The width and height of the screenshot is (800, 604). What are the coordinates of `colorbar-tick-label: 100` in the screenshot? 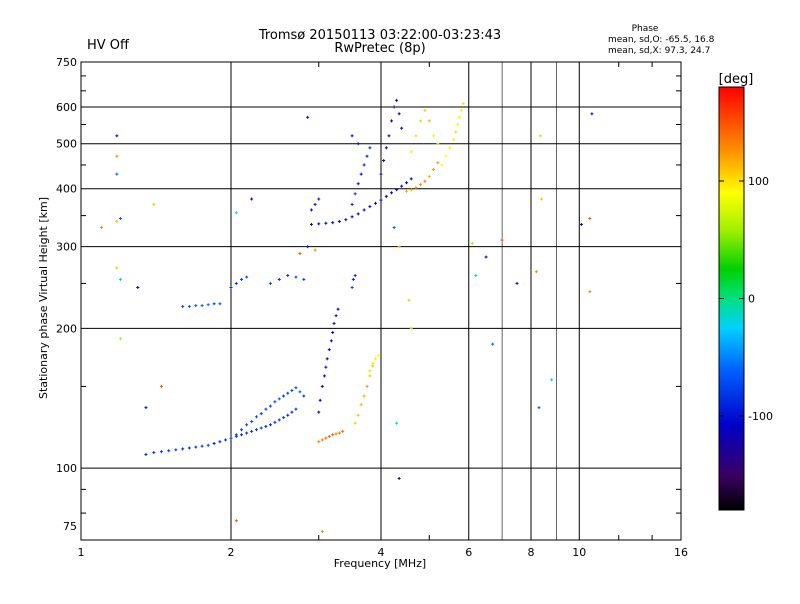 It's located at (758, 181).